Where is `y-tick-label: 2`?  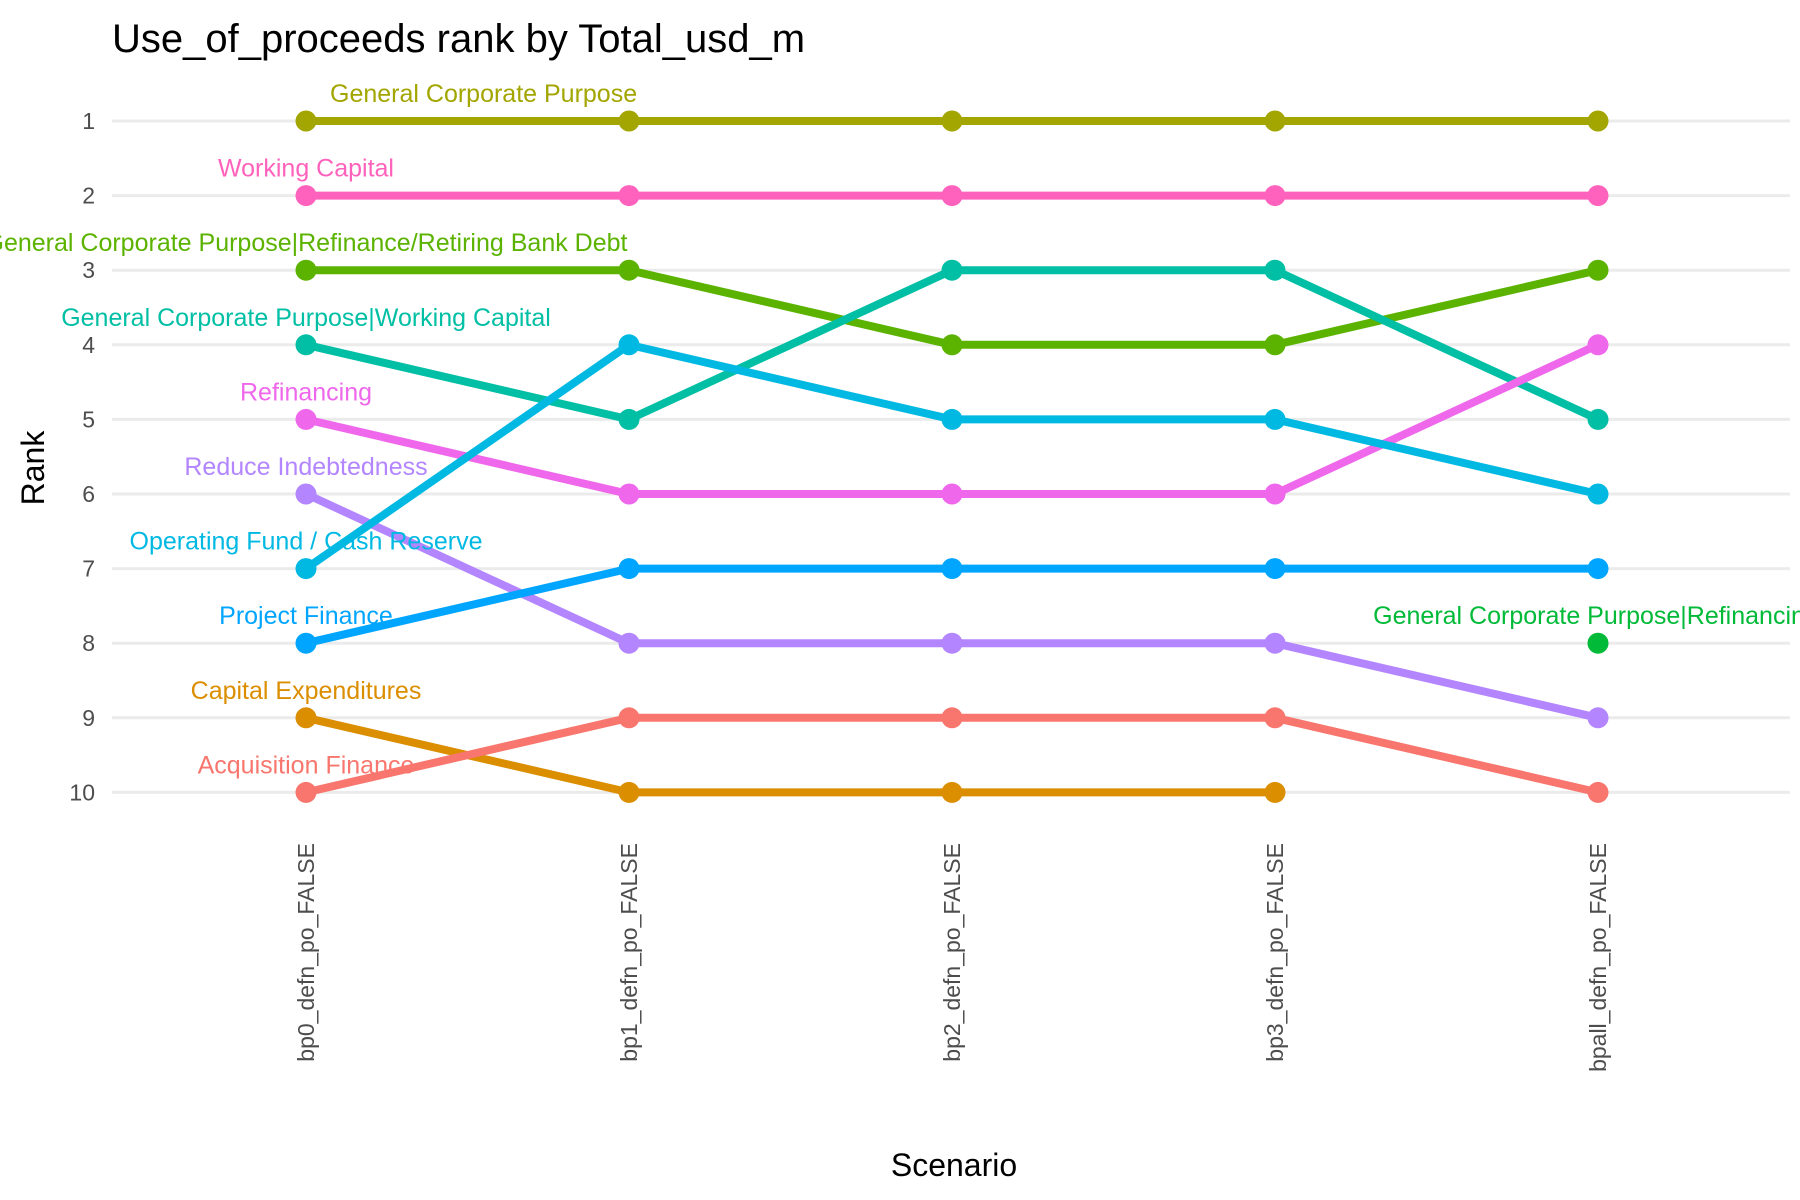 y-tick-label: 2 is located at coordinates (88, 196).